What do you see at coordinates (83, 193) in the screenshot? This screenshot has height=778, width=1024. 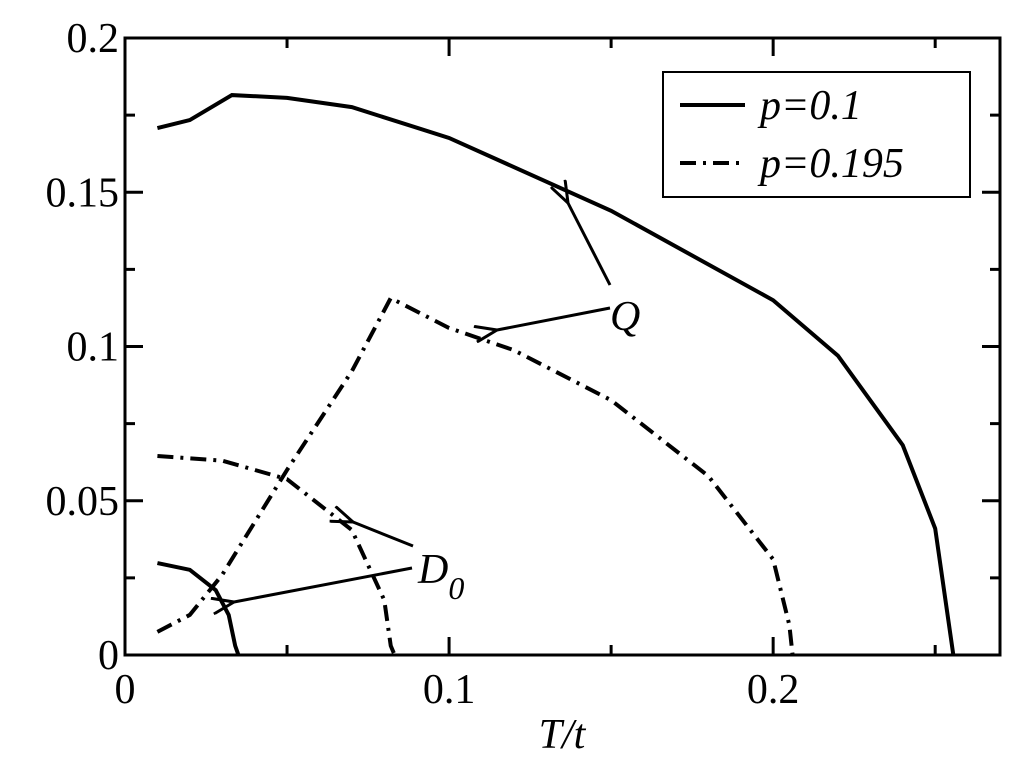 I see `y-tick-label: 0.15` at bounding box center [83, 193].